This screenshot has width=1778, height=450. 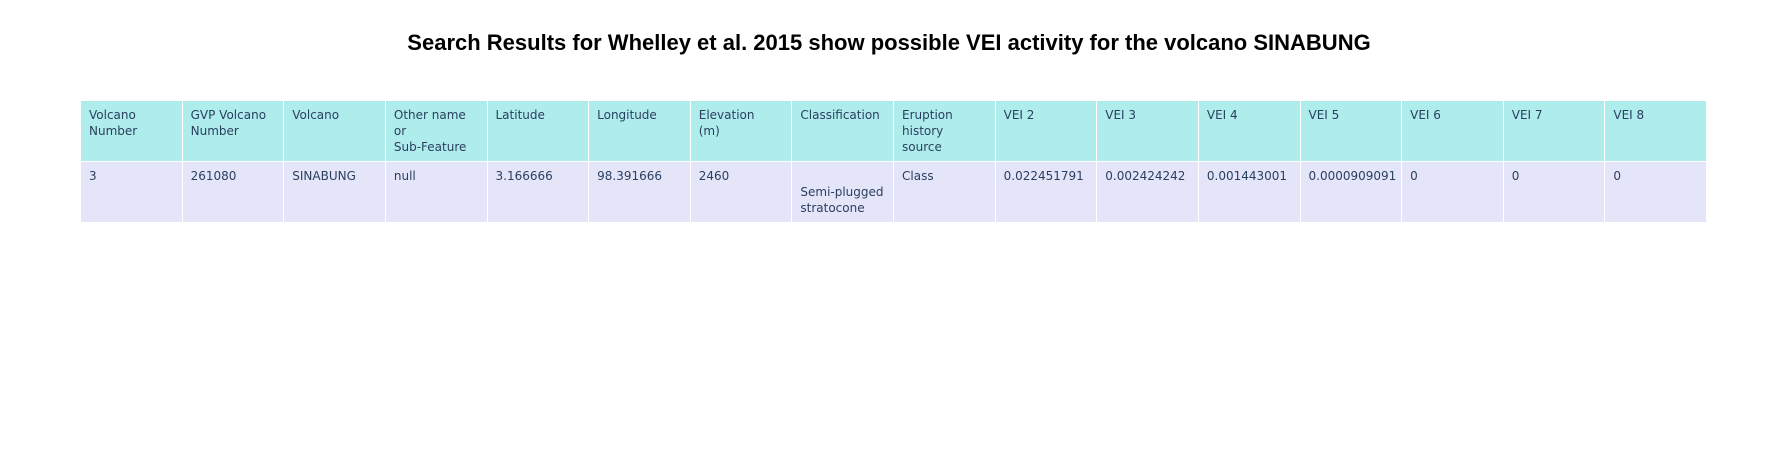 I want to click on cell-vei-7: 0, so click(x=1554, y=192).